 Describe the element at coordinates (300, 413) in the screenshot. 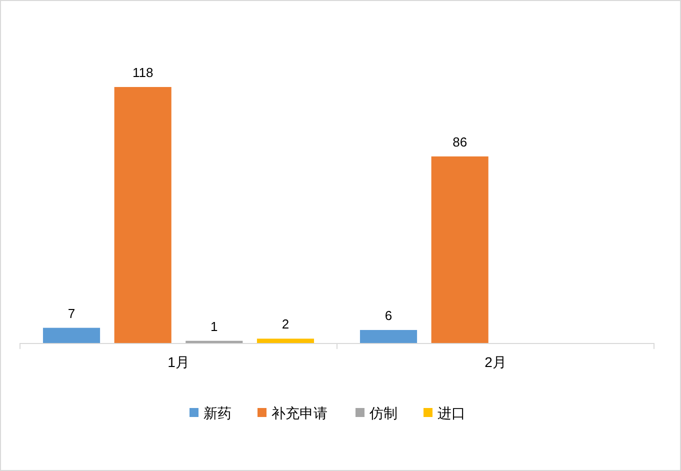

I see `legend-label: 补充申请` at that location.